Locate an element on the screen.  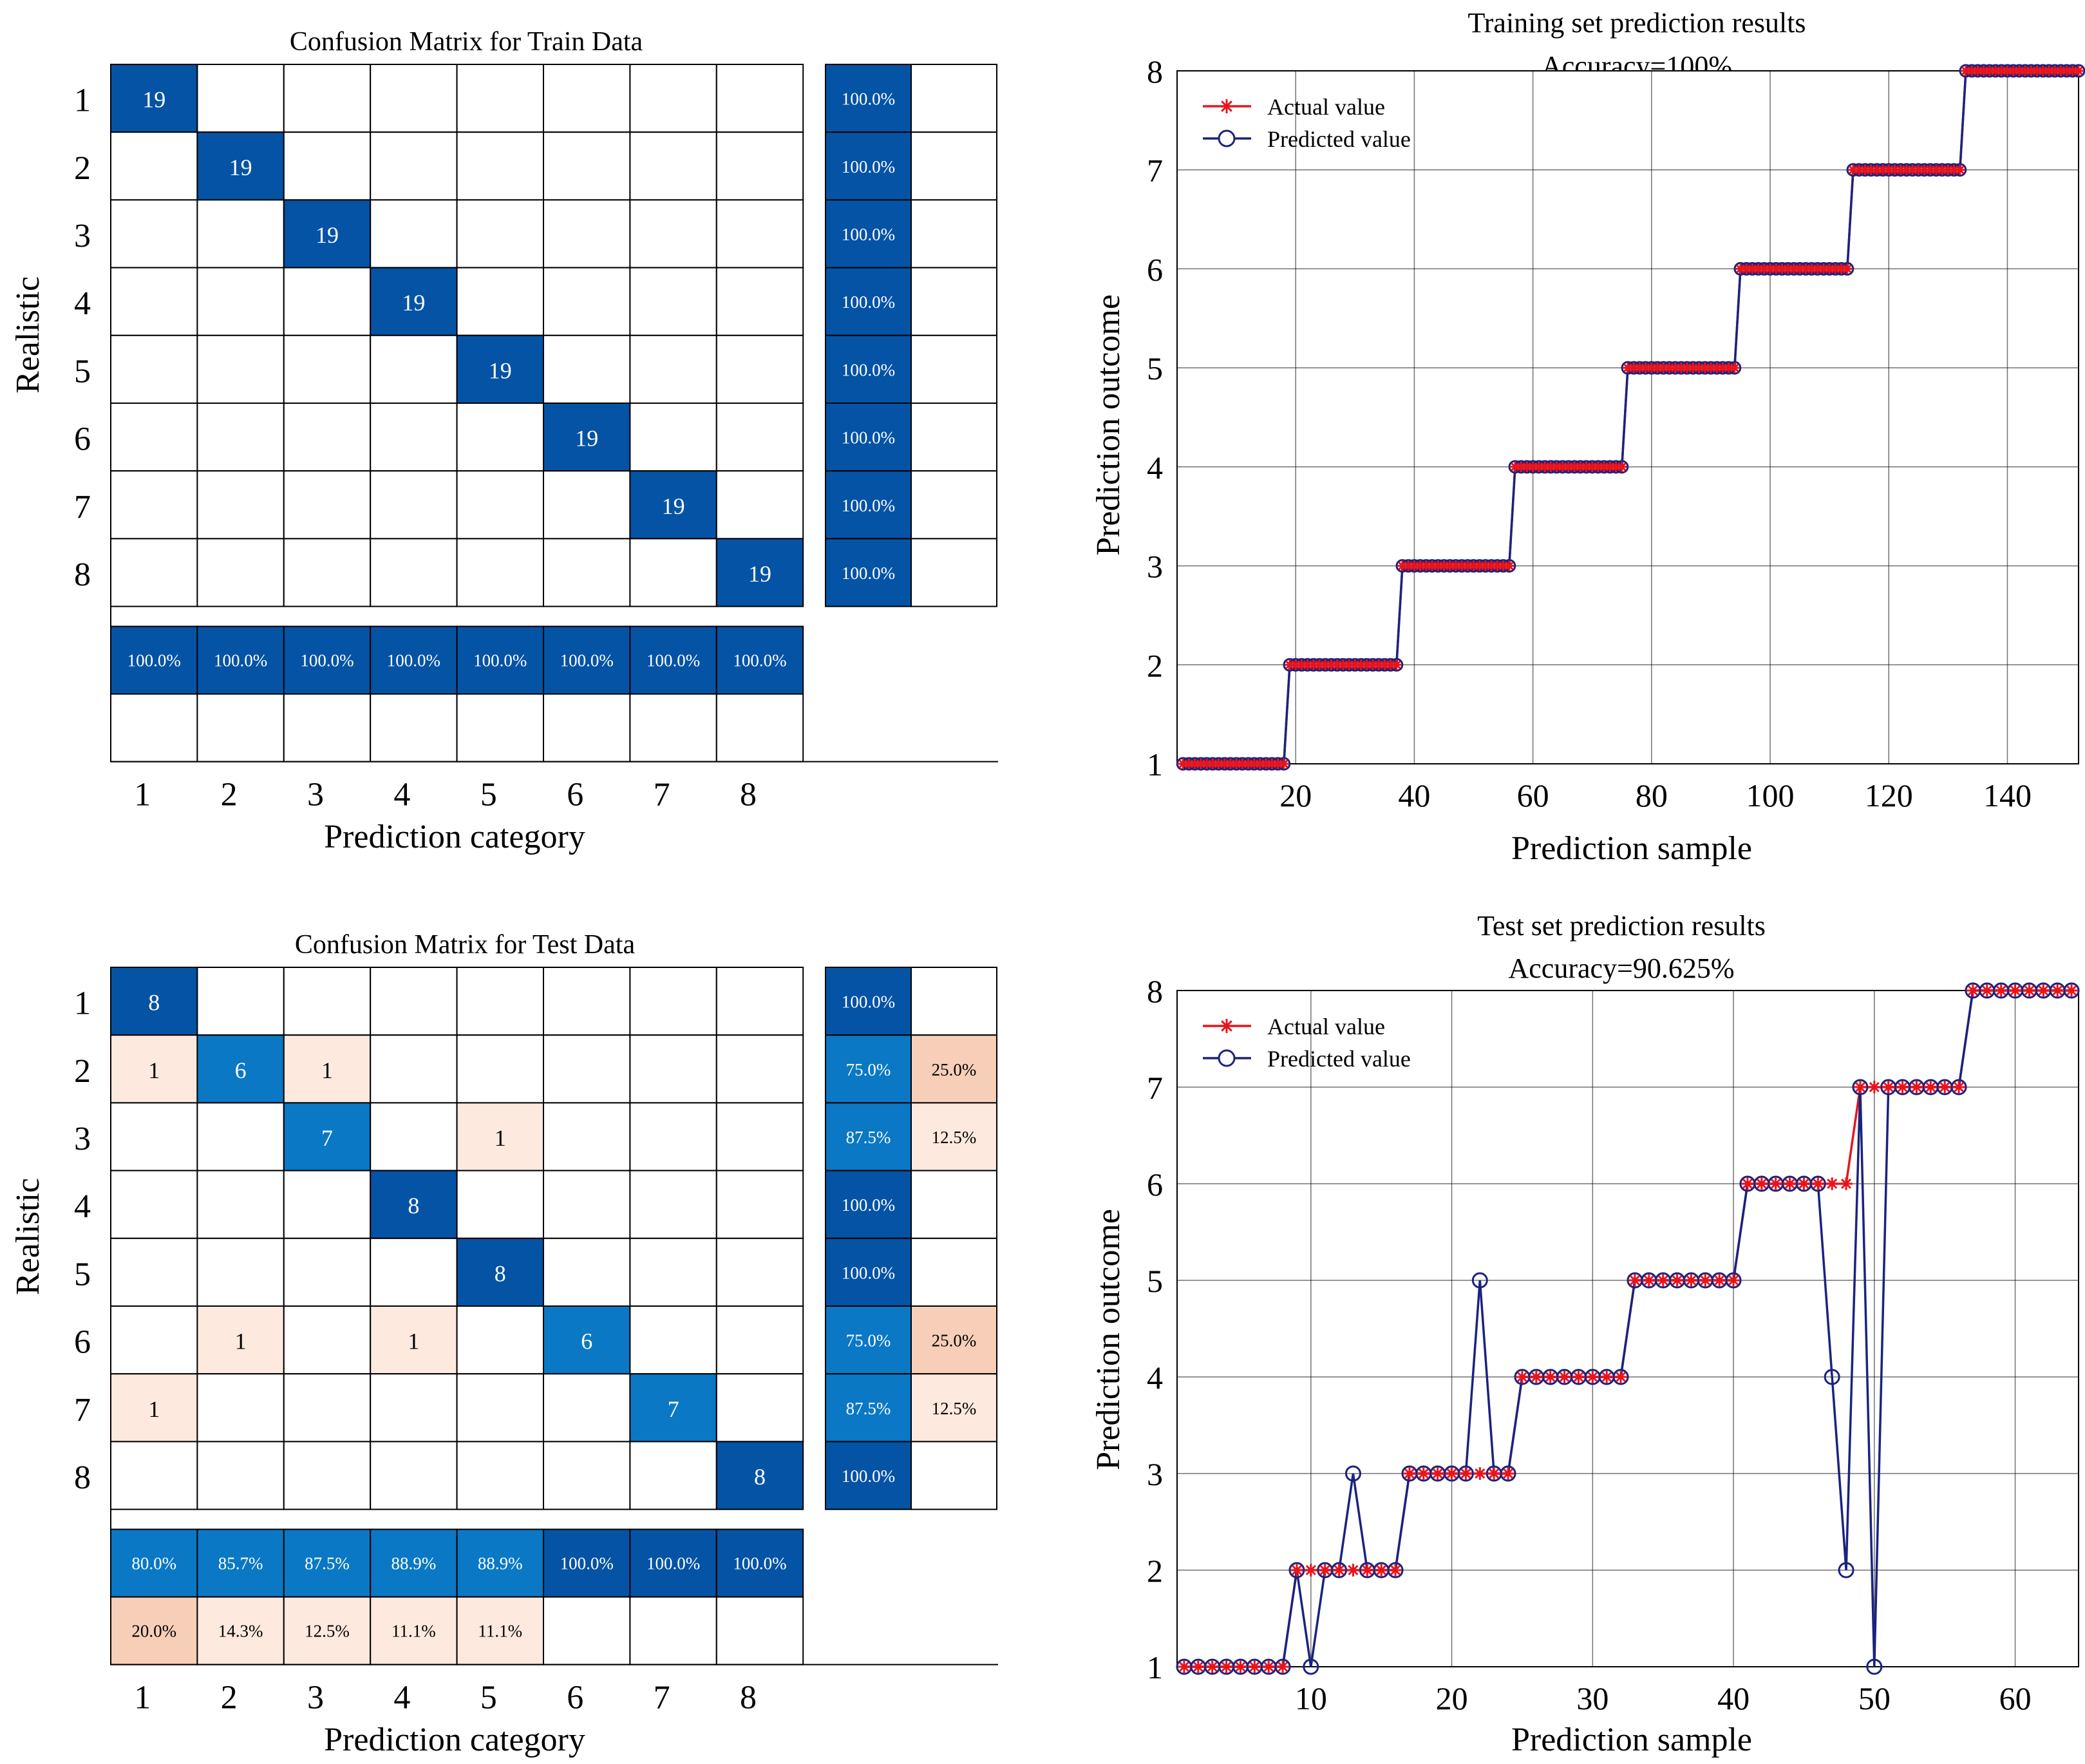
test-cm-col-summary-value: 88.9% is located at coordinates (415, 1563).